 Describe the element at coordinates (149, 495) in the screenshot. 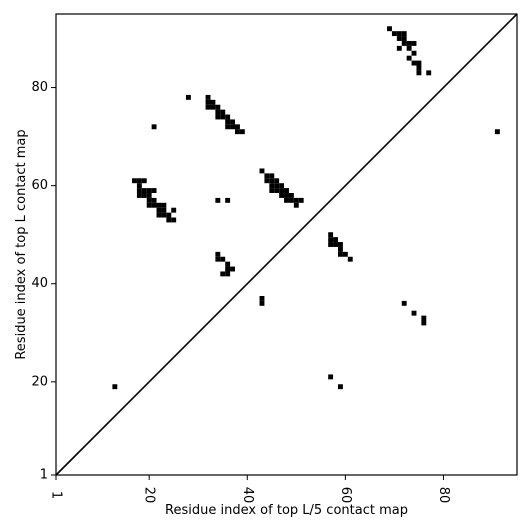

I see `x-tick-label: 20` at that location.